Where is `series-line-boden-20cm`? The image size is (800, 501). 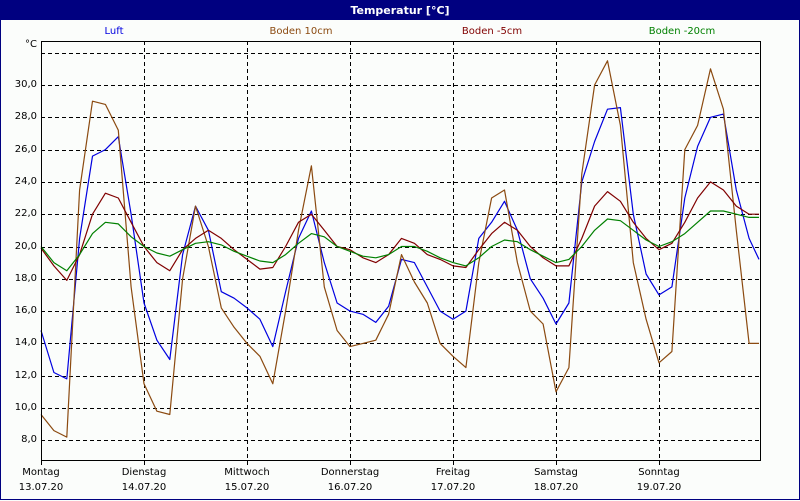 series-line-boden-20cm is located at coordinates (399, 241).